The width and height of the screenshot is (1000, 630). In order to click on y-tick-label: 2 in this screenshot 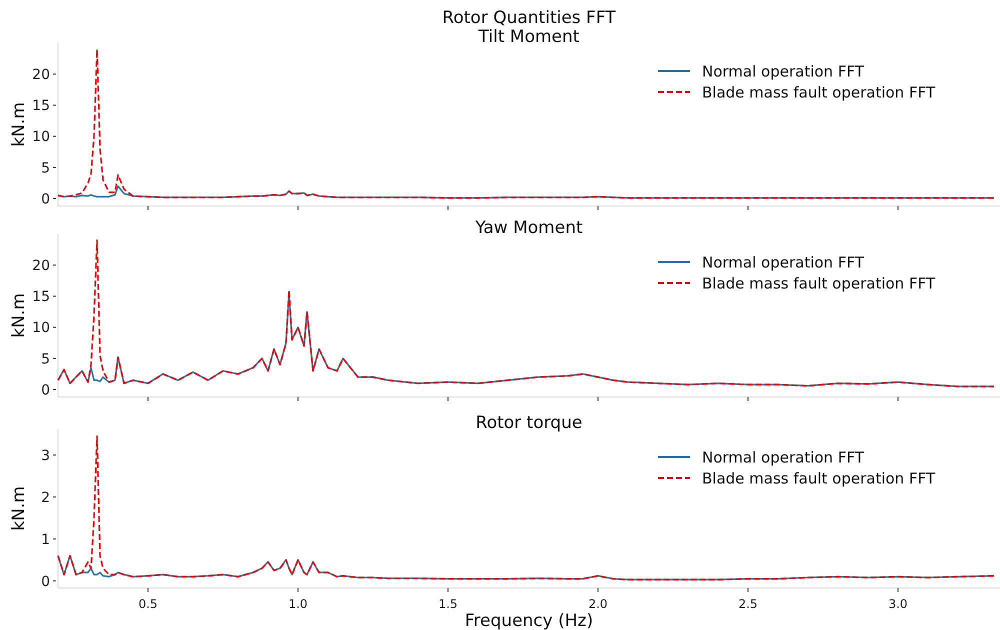, I will do `click(45, 498)`.